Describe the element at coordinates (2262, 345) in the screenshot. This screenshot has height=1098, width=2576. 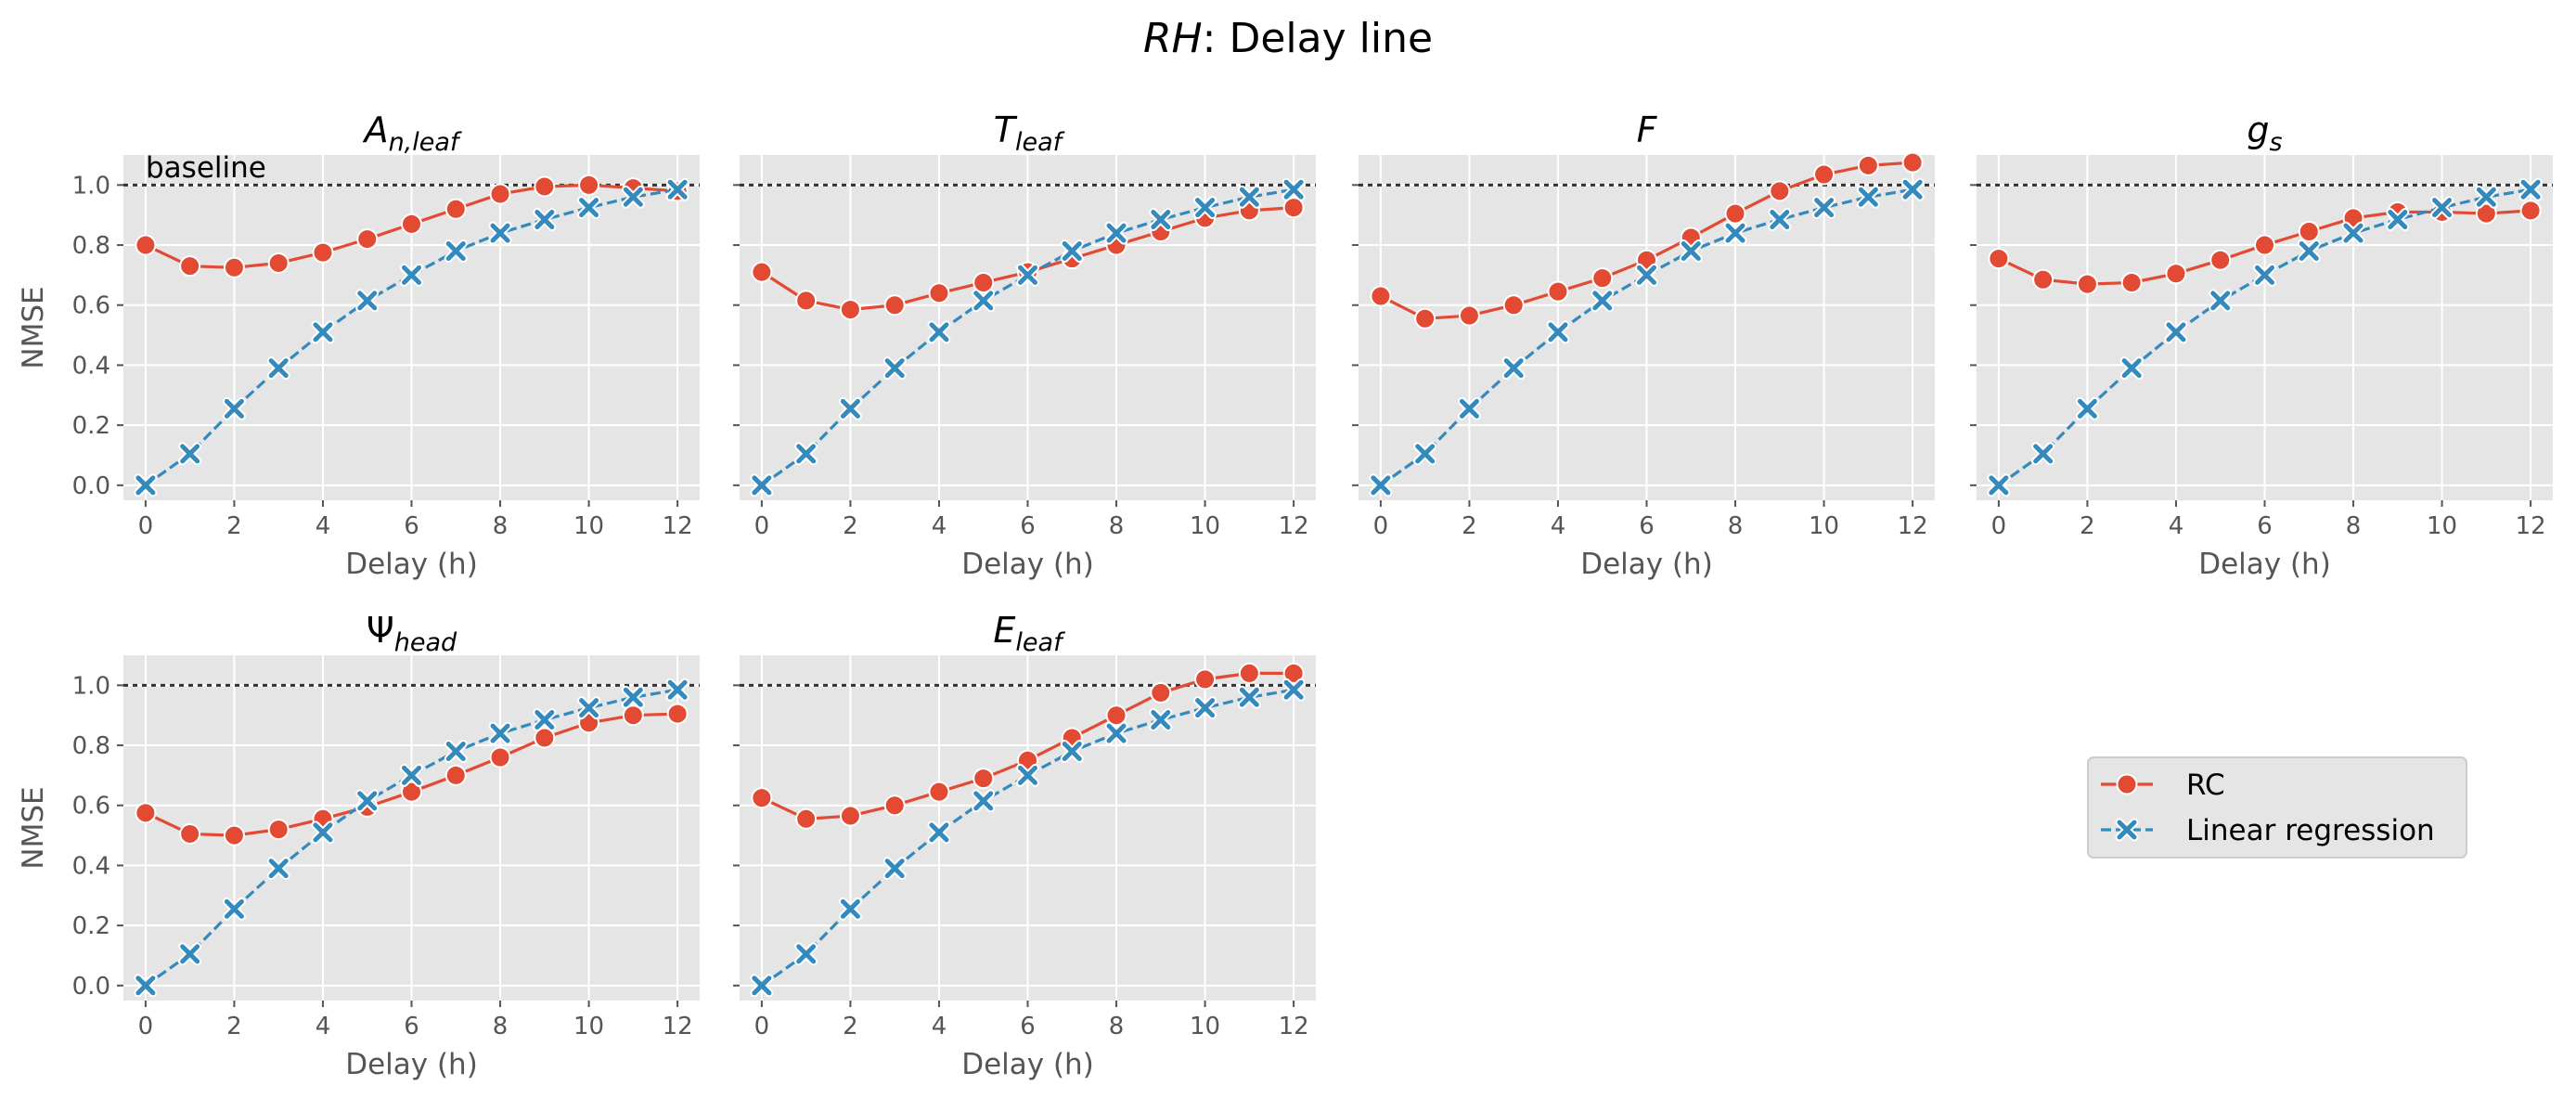
I see `panel-3: 0 2 4 6 8 10 12 Delay (h) gs` at that location.